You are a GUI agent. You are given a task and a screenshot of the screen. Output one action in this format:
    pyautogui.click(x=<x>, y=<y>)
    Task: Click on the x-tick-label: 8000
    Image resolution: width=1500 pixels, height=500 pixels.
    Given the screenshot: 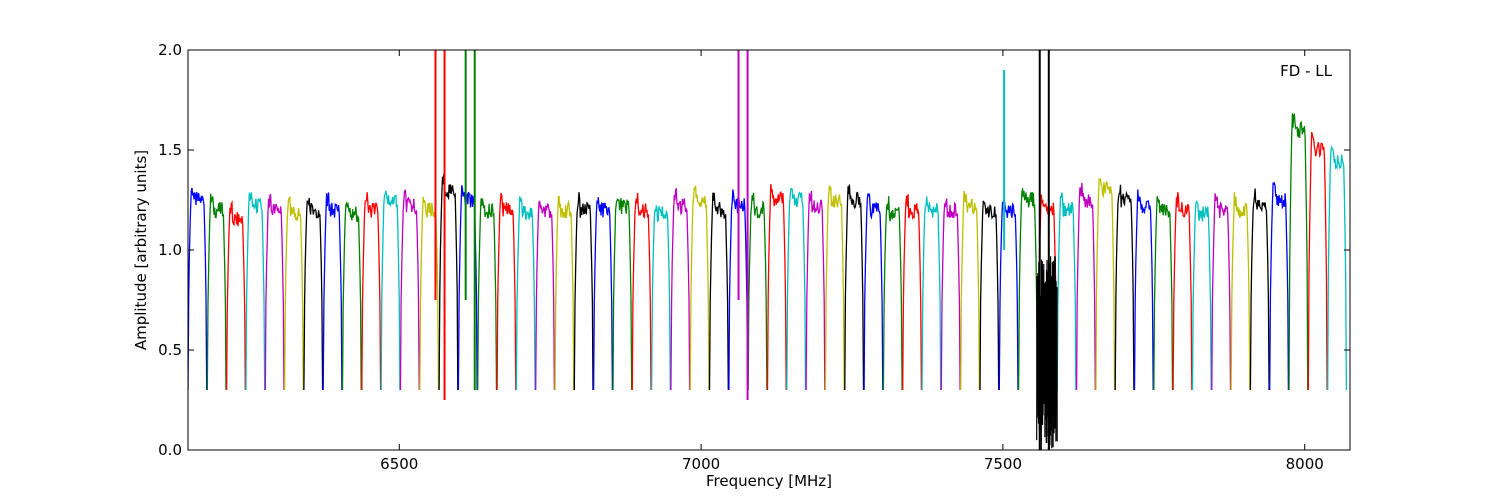 What is the action you would take?
    pyautogui.click(x=1305, y=464)
    